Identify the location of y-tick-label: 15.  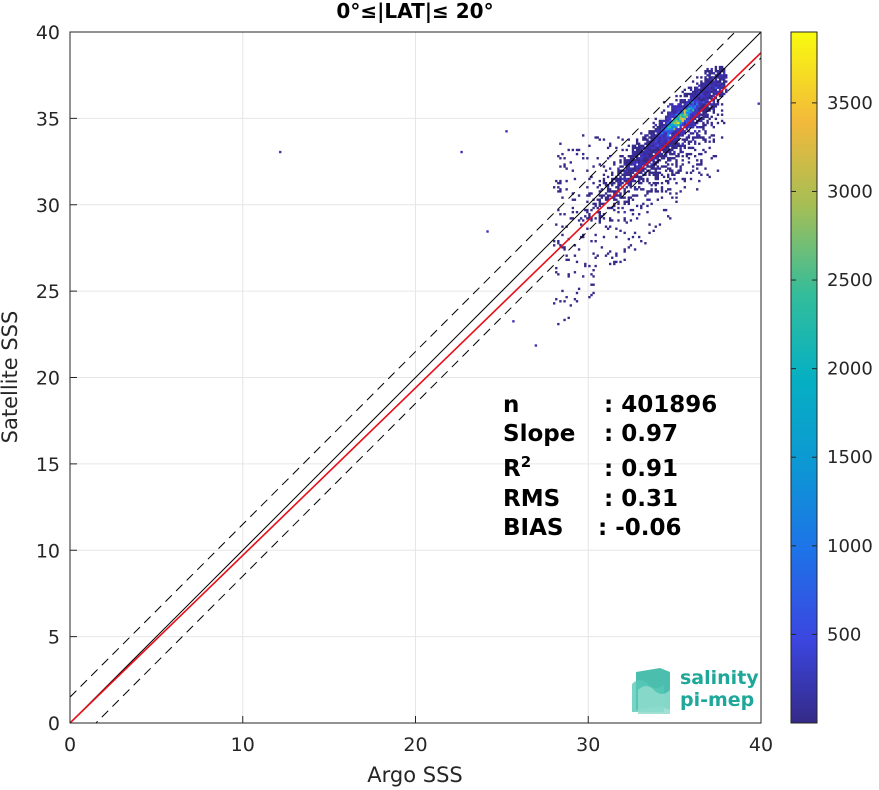
(48, 465).